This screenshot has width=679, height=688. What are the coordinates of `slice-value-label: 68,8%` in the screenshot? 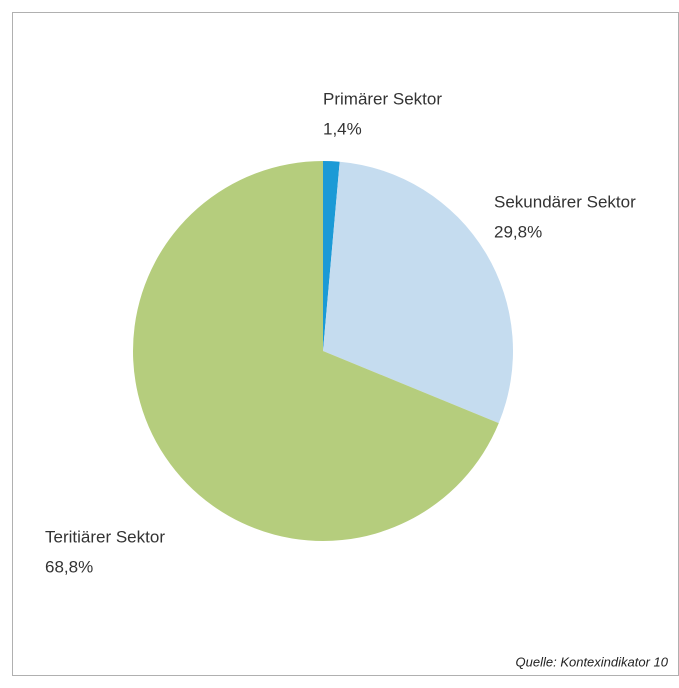 It's located at (69, 566).